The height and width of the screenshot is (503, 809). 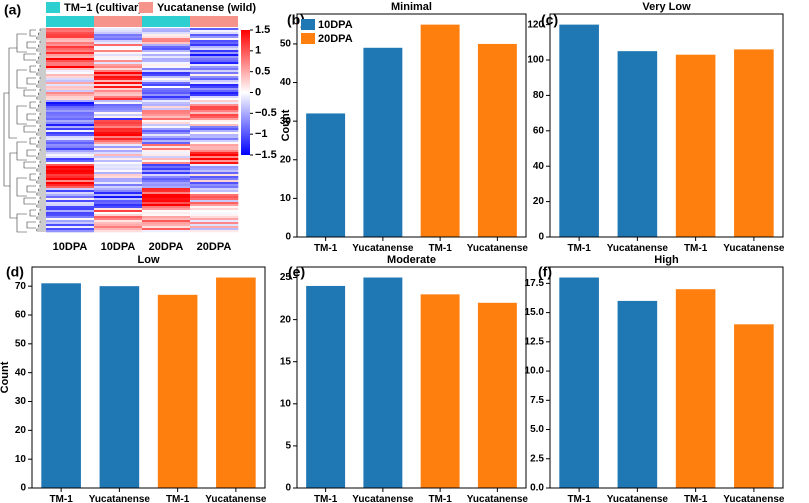 What do you see at coordinates (21, 459) in the screenshot?
I see `y-tick-label: 10` at bounding box center [21, 459].